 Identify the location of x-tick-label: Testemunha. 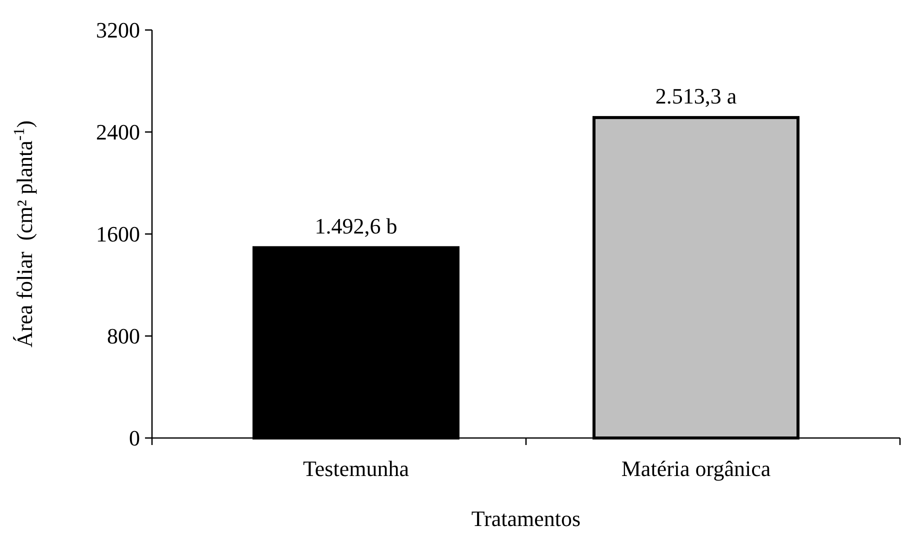
(356, 468).